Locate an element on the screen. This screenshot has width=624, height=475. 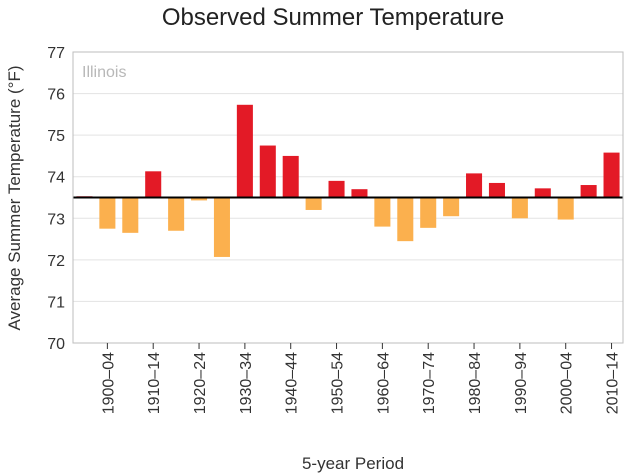
x-tick-label: 1990–94 is located at coordinates (521, 383).